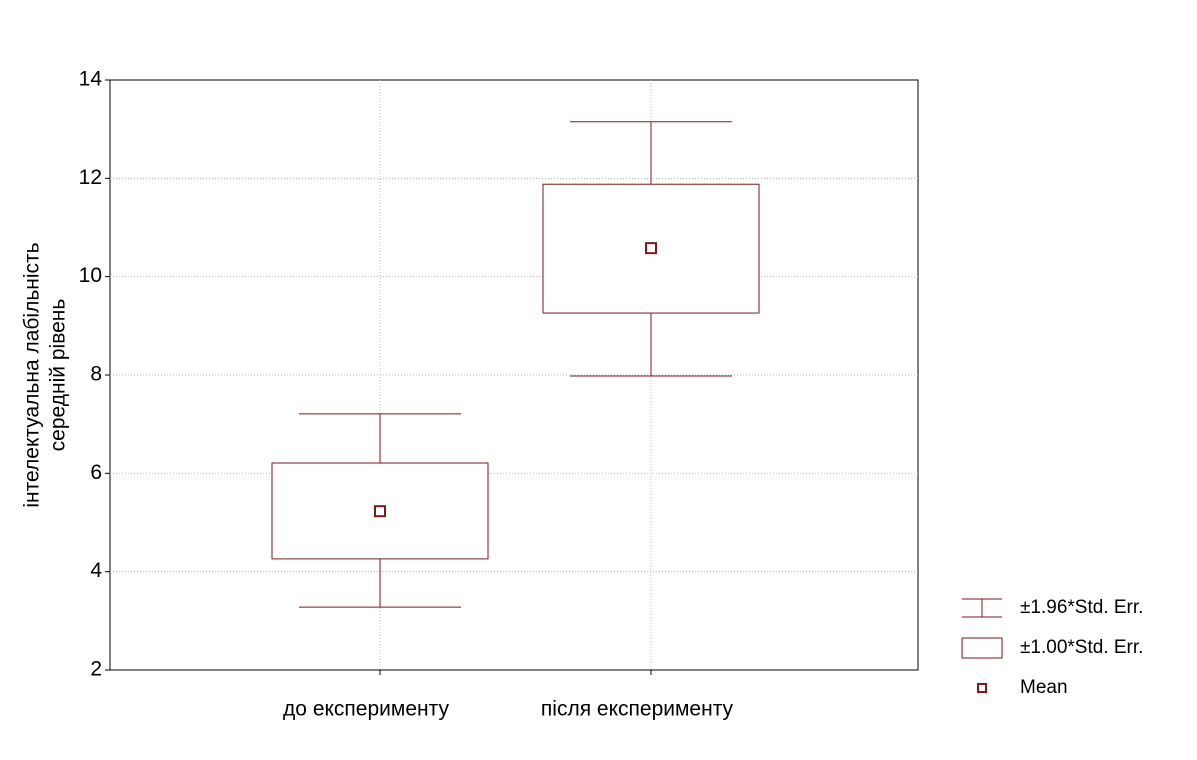 This screenshot has height=760, width=1197. What do you see at coordinates (96, 669) in the screenshot?
I see `y-tick-label: 2` at bounding box center [96, 669].